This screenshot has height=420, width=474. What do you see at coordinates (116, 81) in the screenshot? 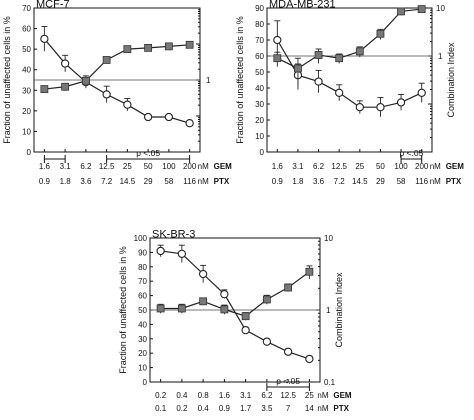
I see `series-line` at bounding box center [116, 81].